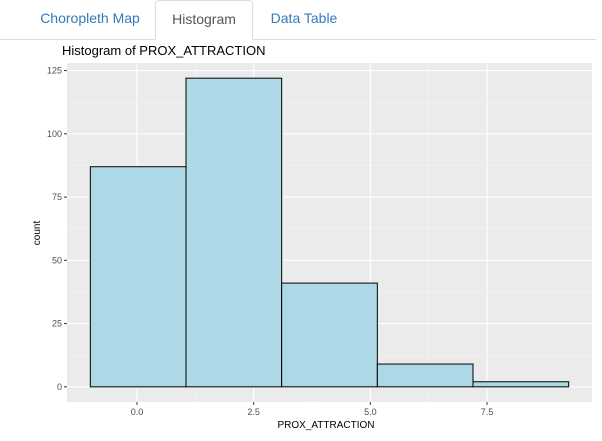 This screenshot has height=441, width=602. Describe the element at coordinates (487, 412) in the screenshot. I see `x-tick-label: 7.5` at that location.